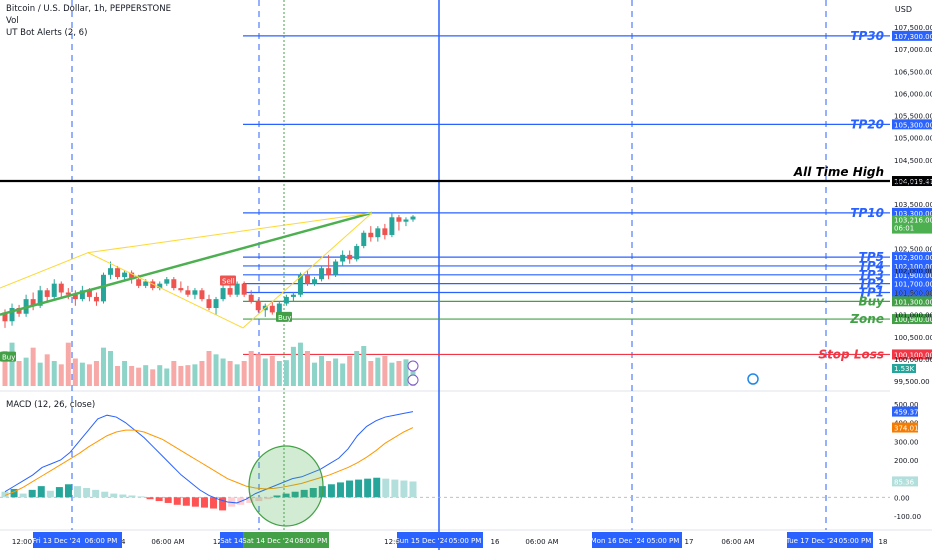  What do you see at coordinates (413, 366) in the screenshot?
I see `plus-icon` at bounding box center [413, 366].